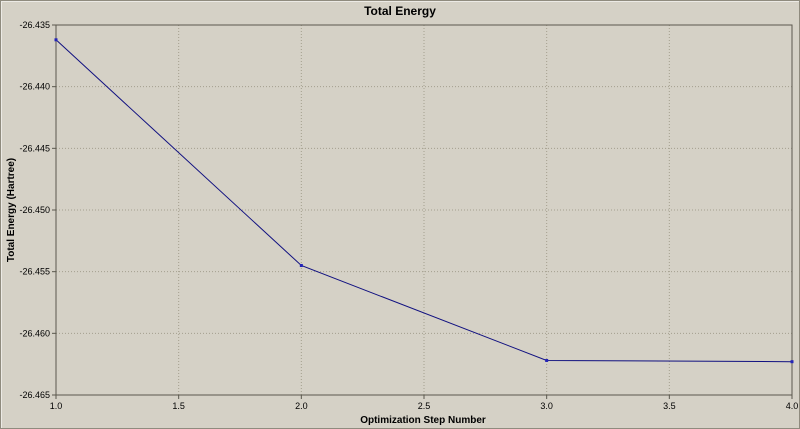 Image resolution: width=800 pixels, height=429 pixels. I want to click on chart-title: Total Energy, so click(400, 11).